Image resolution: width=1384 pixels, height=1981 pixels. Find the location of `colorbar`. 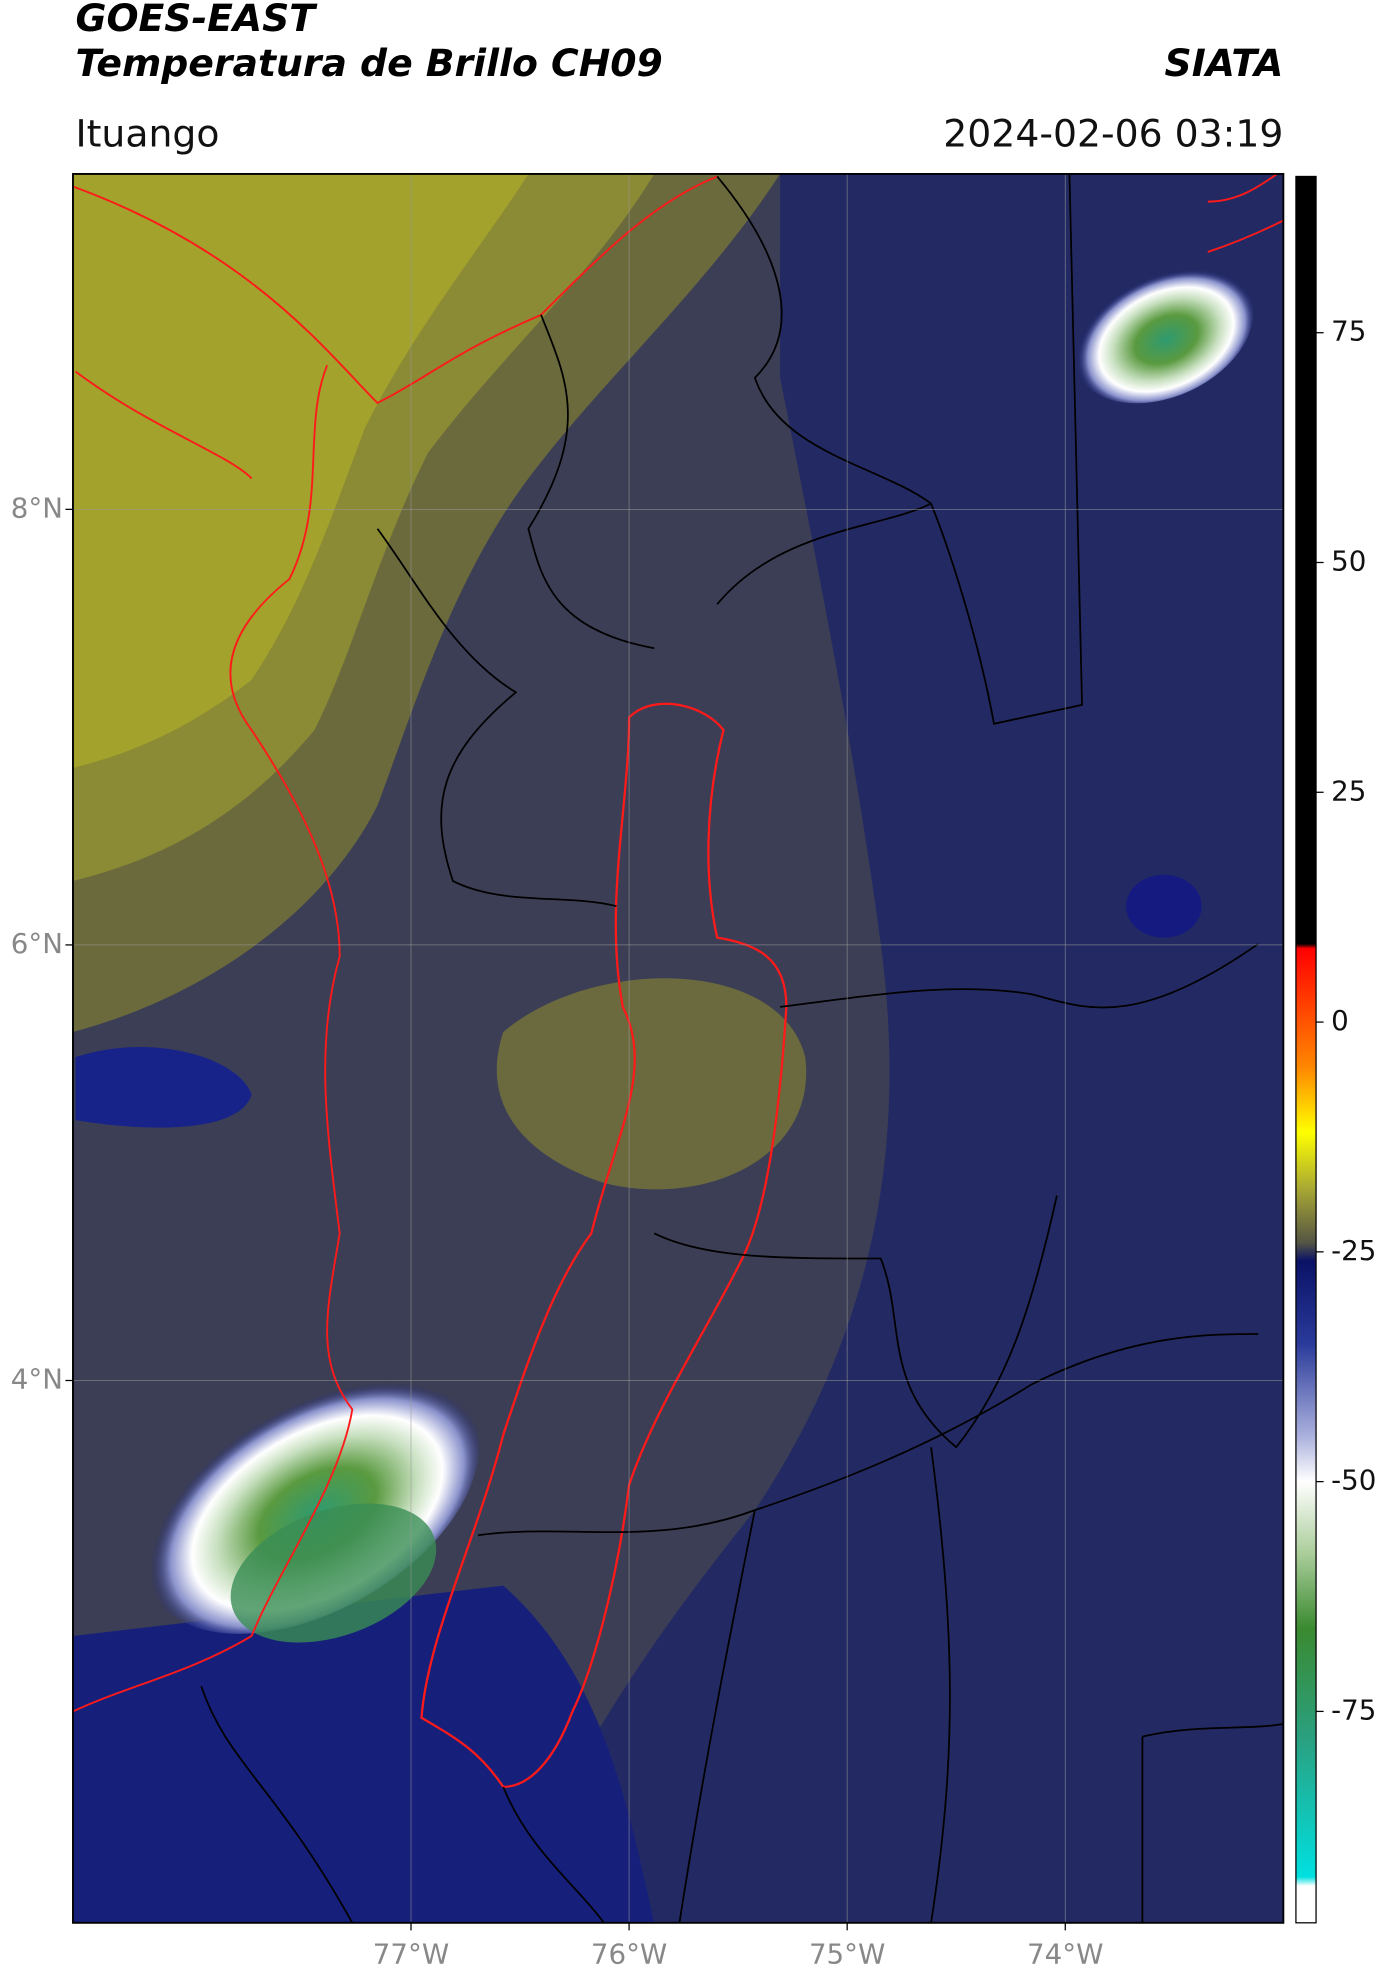

colorbar is located at coordinates (1306, 1049).